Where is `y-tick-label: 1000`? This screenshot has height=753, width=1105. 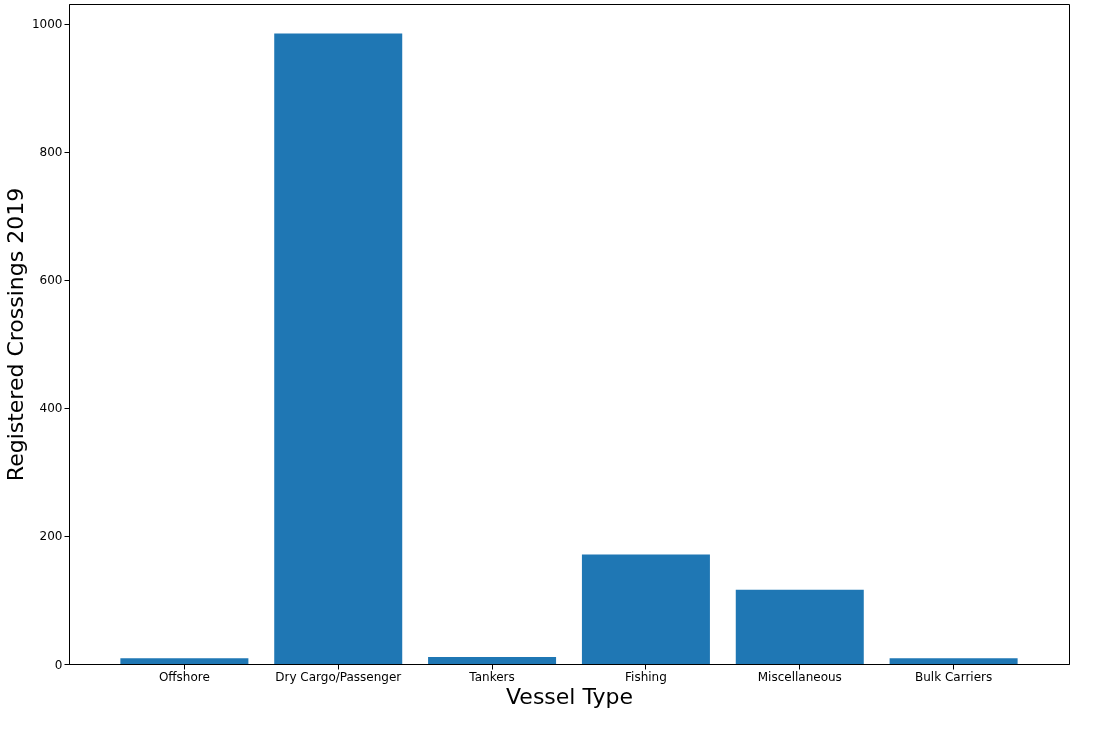 y-tick-label: 1000 is located at coordinates (47, 24).